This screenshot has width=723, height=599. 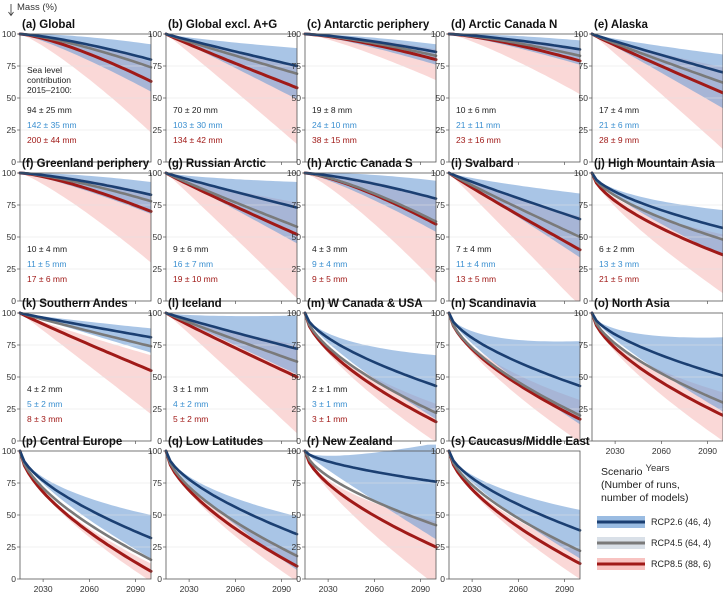 I want to click on x-axis-label: Years, so click(x=658, y=468).